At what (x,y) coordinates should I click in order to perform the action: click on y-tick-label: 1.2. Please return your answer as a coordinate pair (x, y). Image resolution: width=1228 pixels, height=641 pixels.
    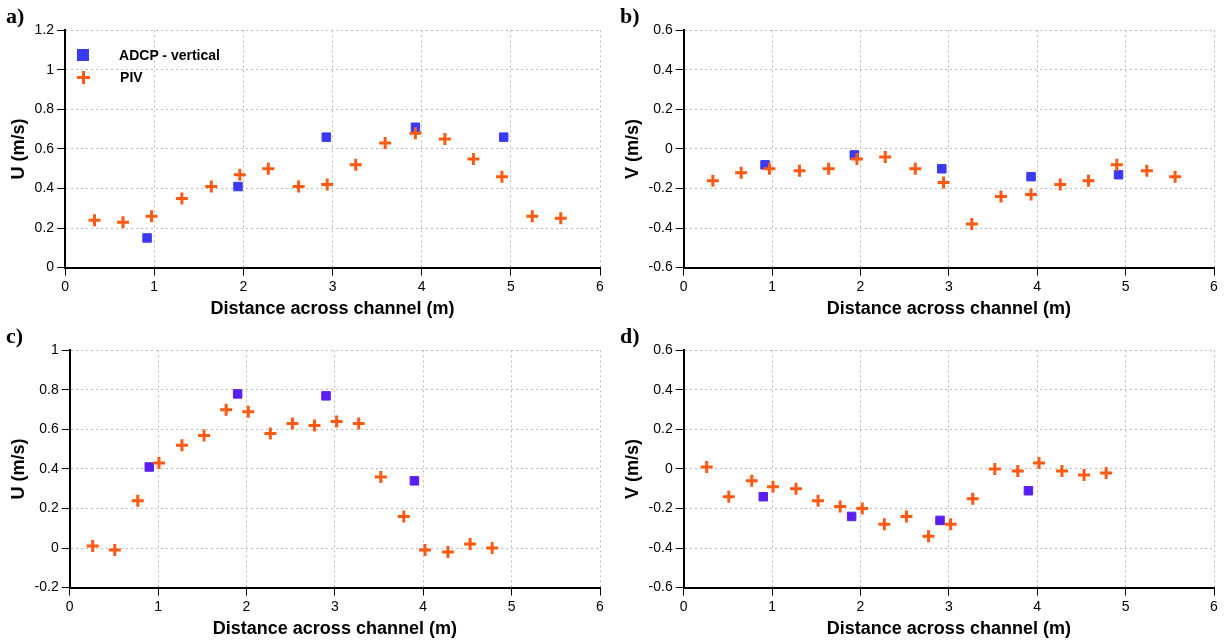
    Looking at the image, I should click on (44, 29).